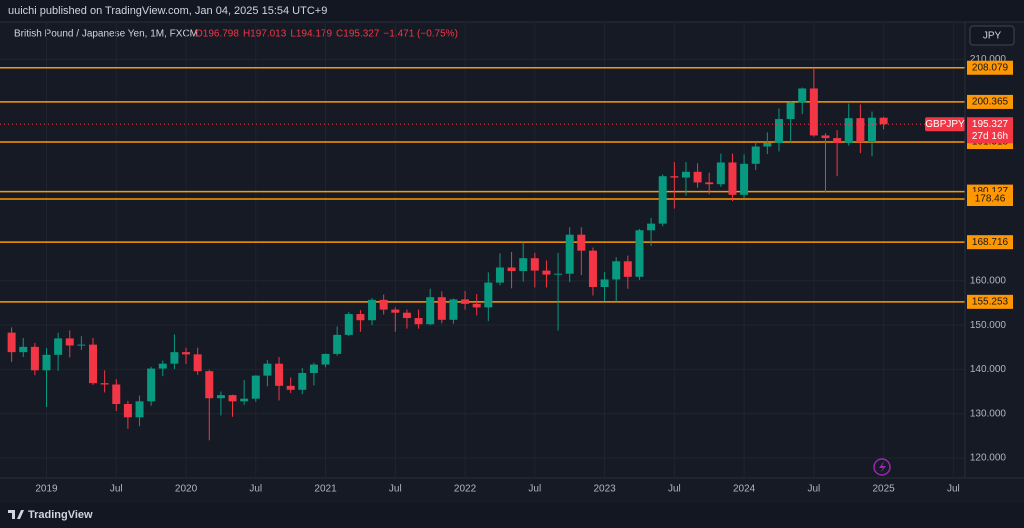  I want to click on legend-value: H197.013, so click(265, 34).